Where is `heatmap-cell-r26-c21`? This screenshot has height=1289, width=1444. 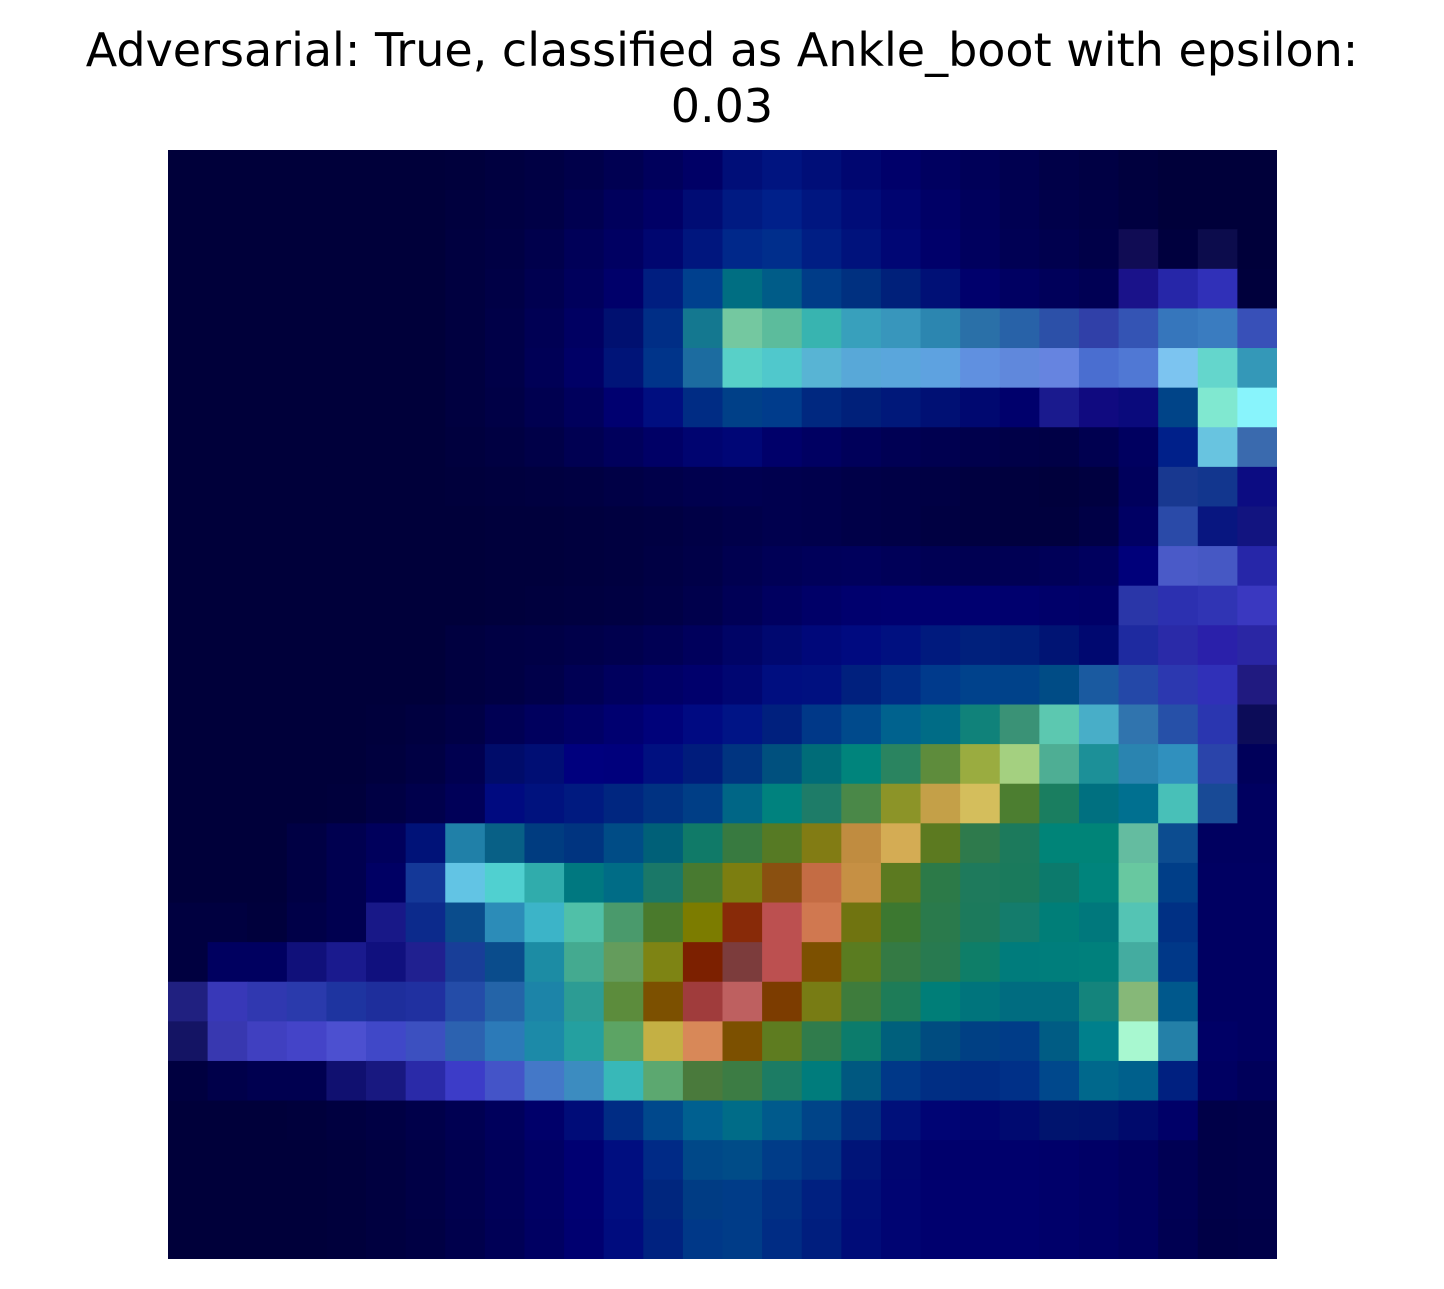
heatmap-cell-r26-c21 is located at coordinates (1019, 1199).